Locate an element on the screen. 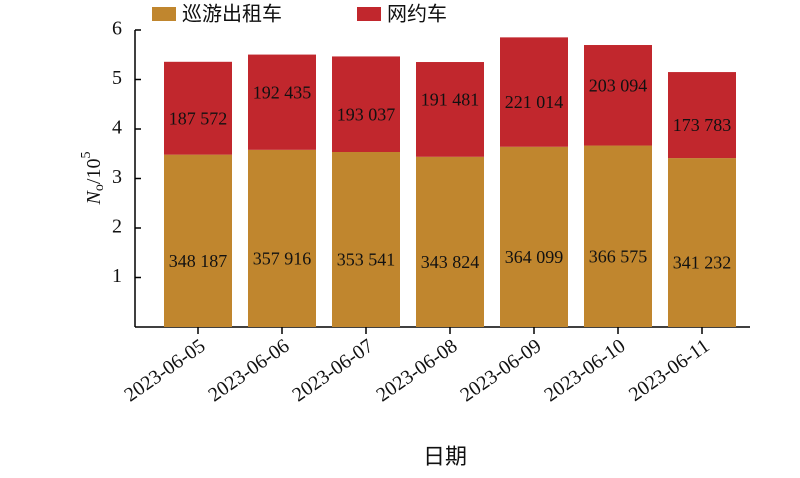 Image resolution: width=800 pixels, height=478 pixels. x-tick-label: 2023-06-10 is located at coordinates (584, 371).